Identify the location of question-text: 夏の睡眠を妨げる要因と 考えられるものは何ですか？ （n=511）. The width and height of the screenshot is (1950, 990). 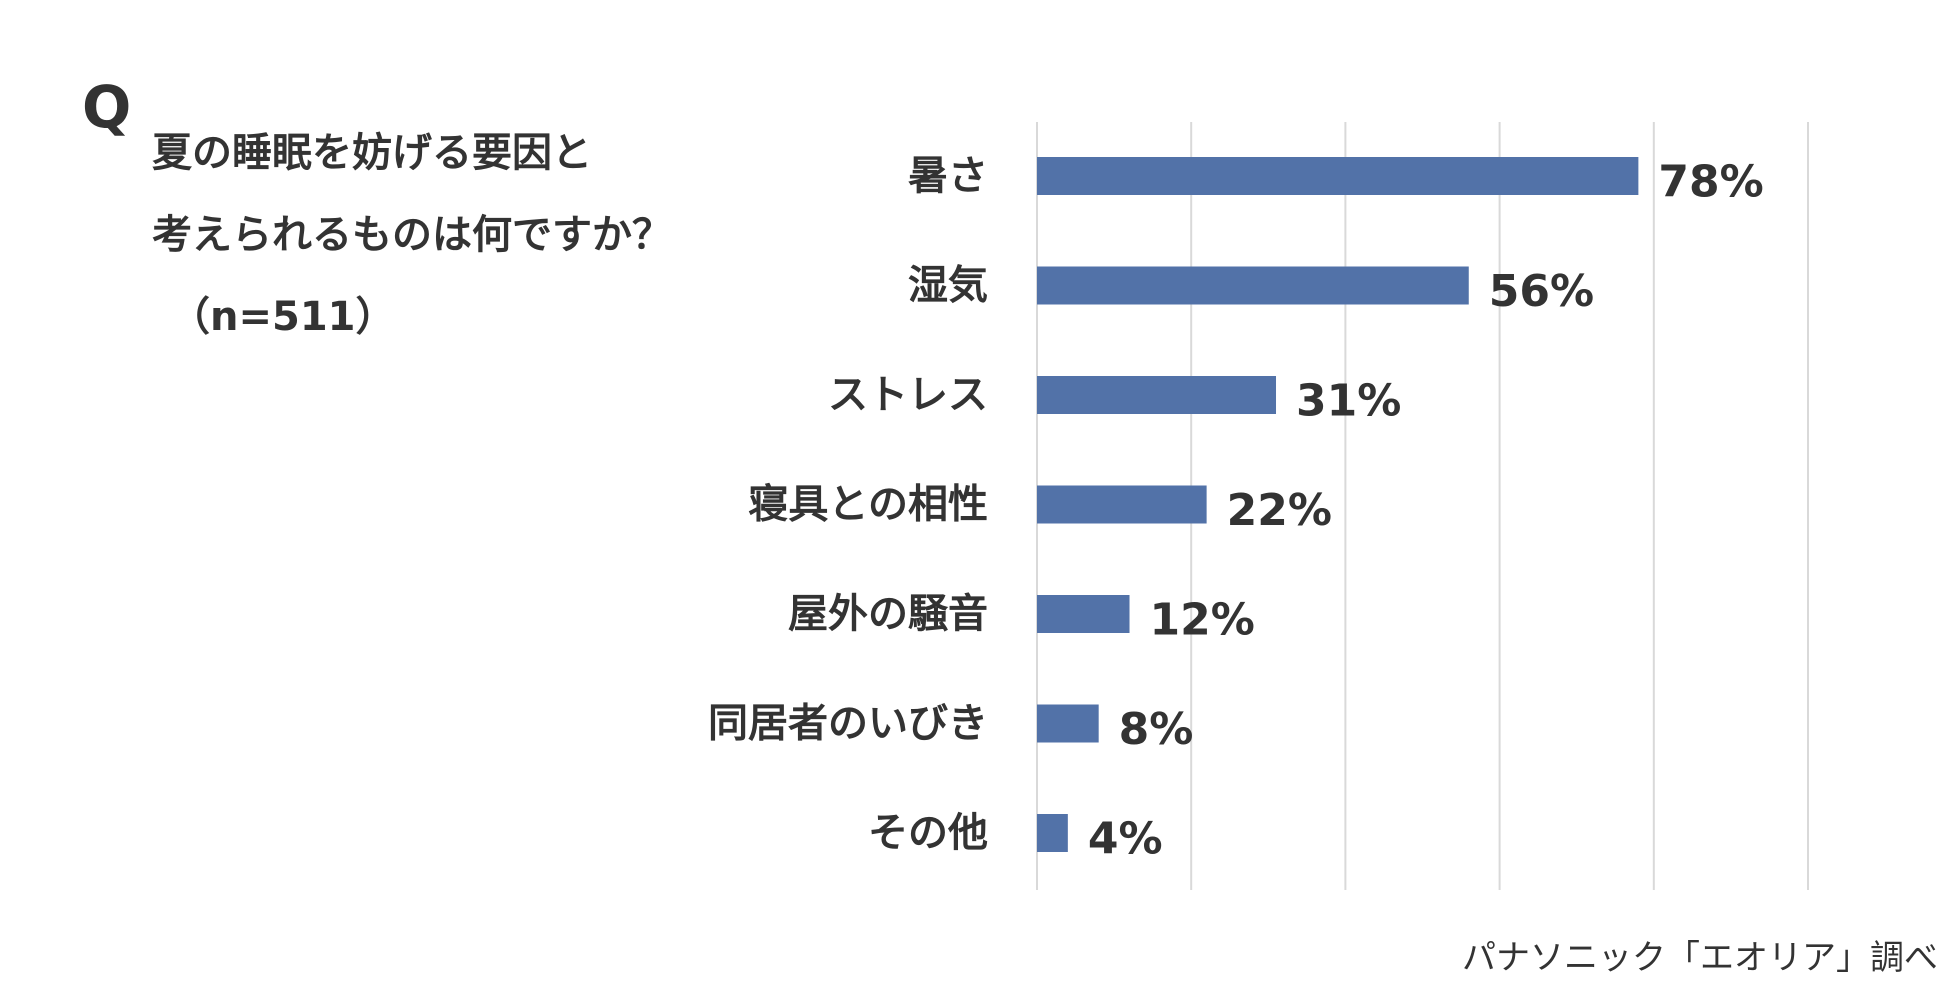
(472, 235).